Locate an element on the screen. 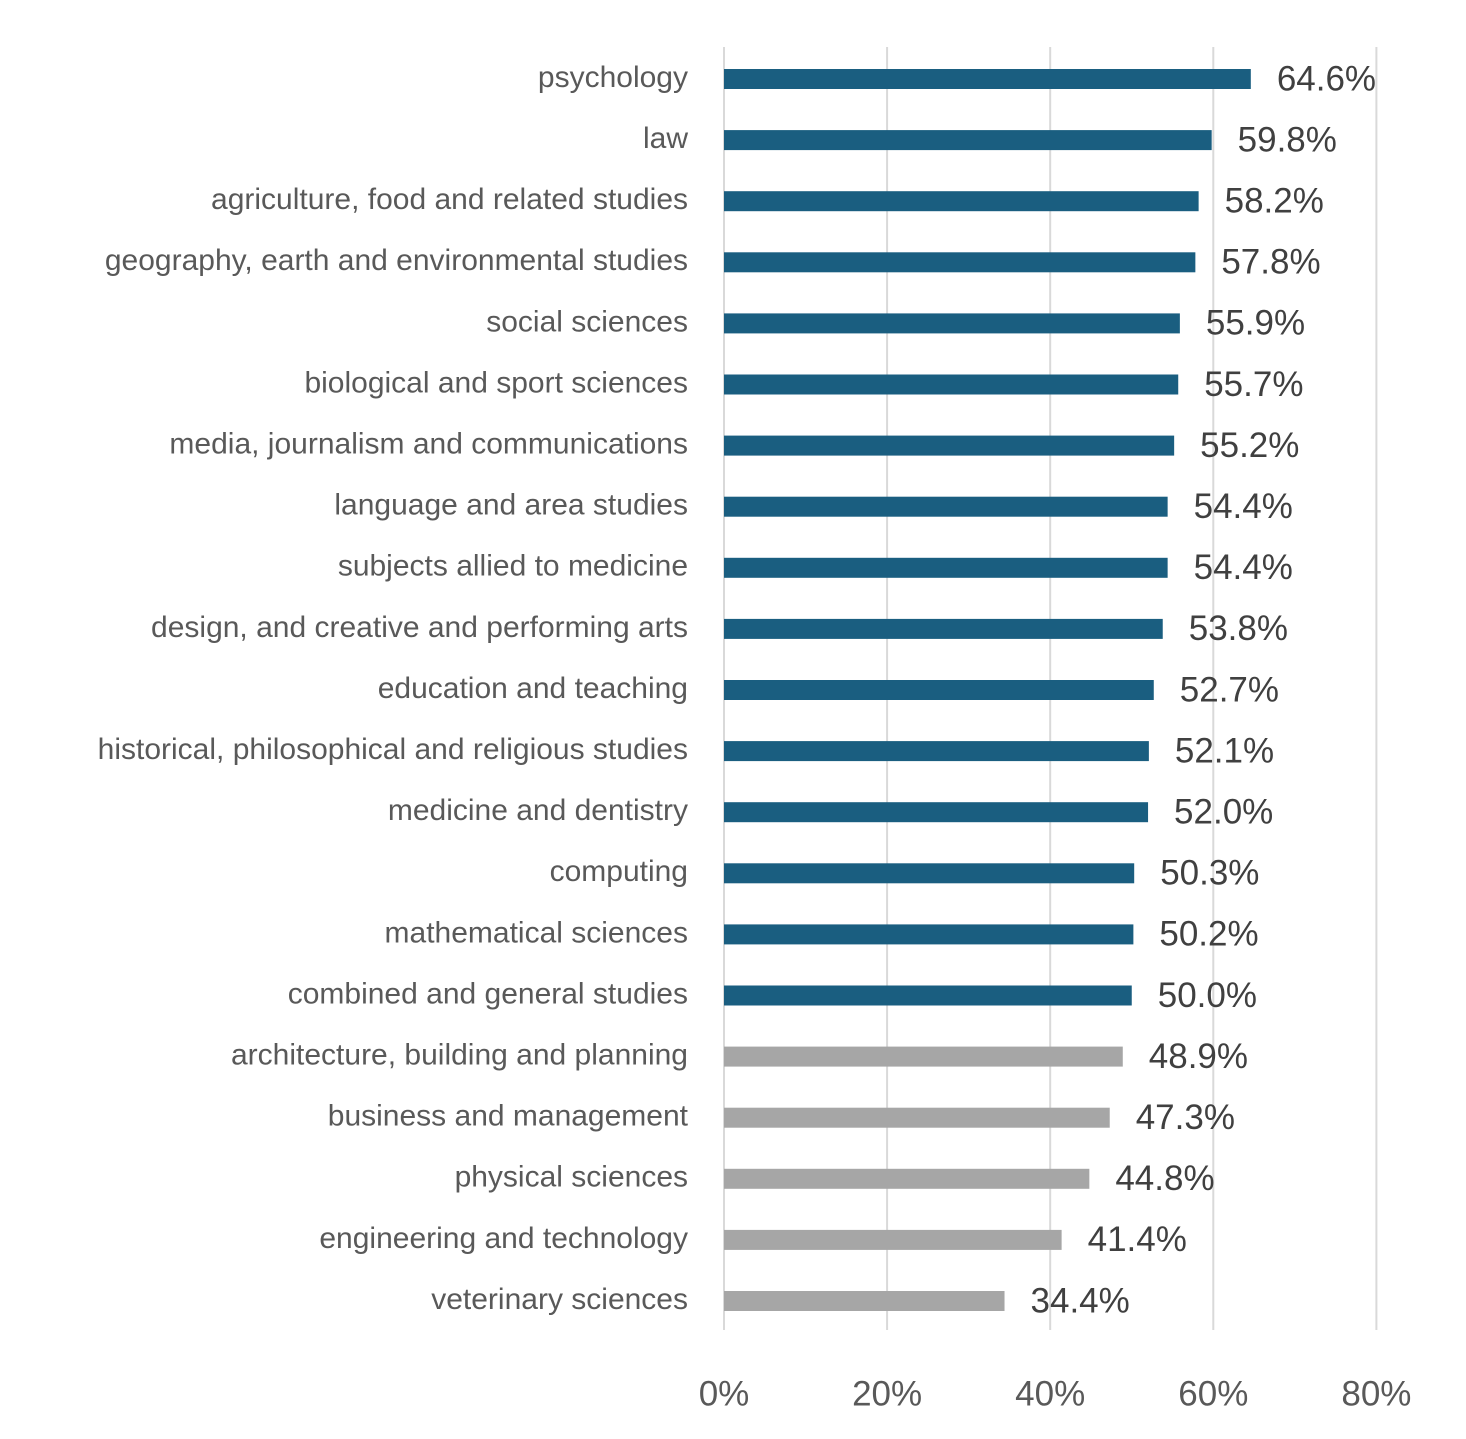 The height and width of the screenshot is (1439, 1466). data-label: 50.0% is located at coordinates (1207, 995).